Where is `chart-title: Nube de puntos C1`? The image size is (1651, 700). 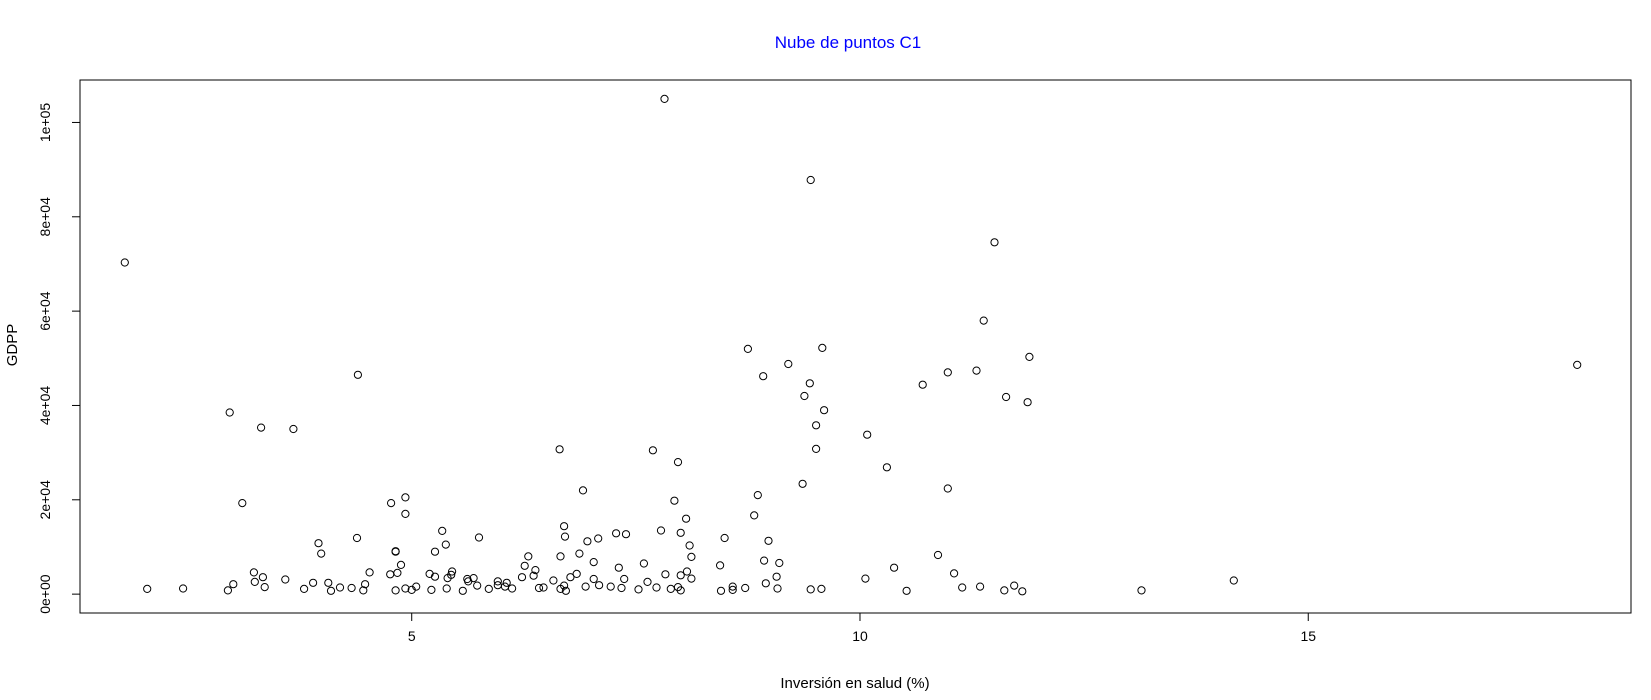
chart-title: Nube de puntos C1 is located at coordinates (848, 42).